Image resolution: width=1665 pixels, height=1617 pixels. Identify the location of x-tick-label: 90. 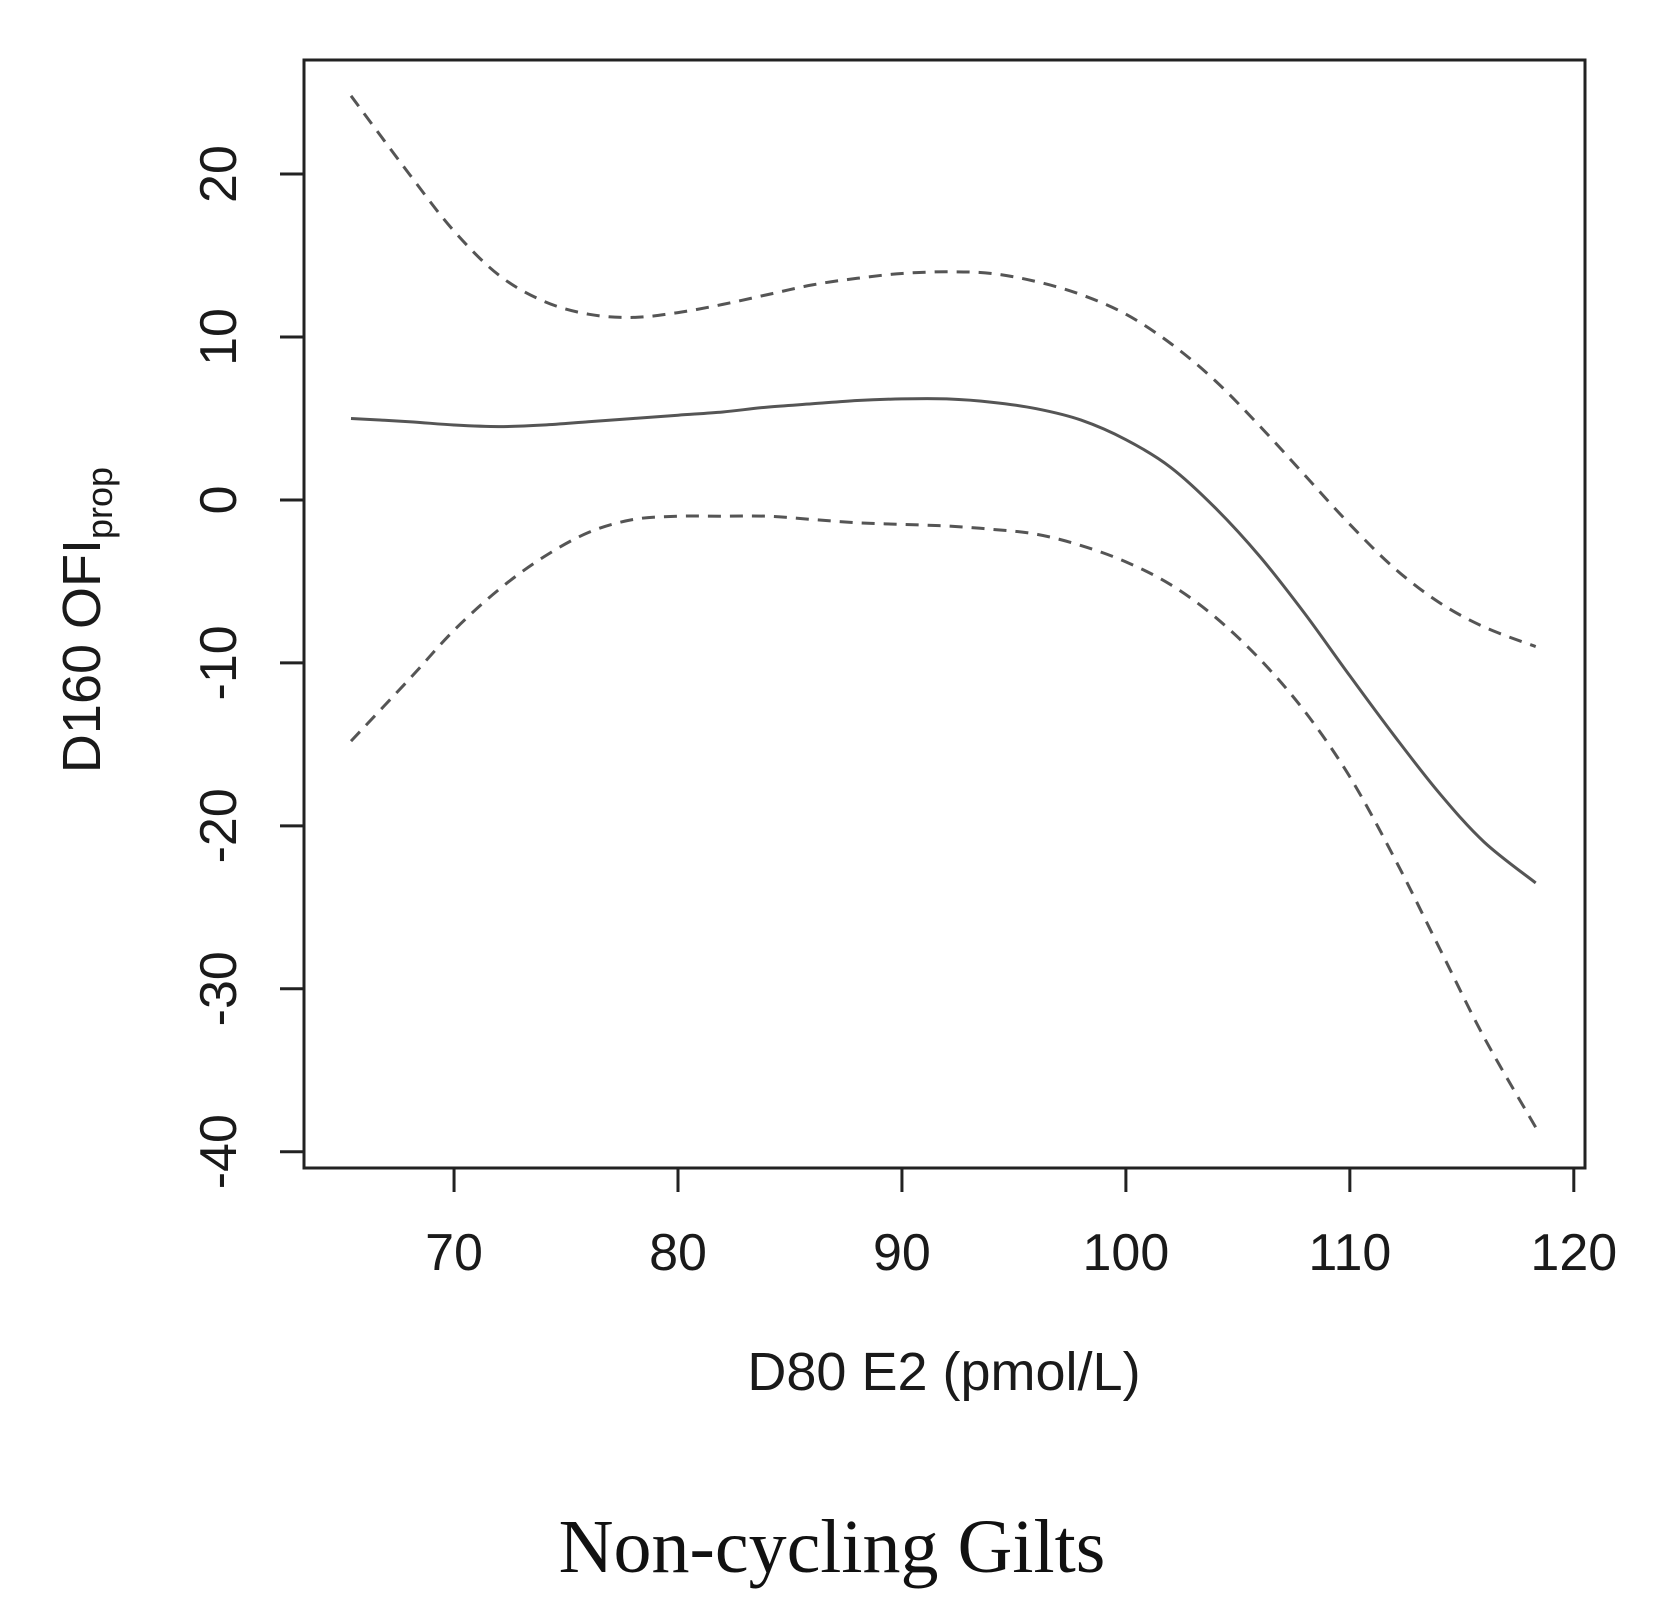
(902, 1253).